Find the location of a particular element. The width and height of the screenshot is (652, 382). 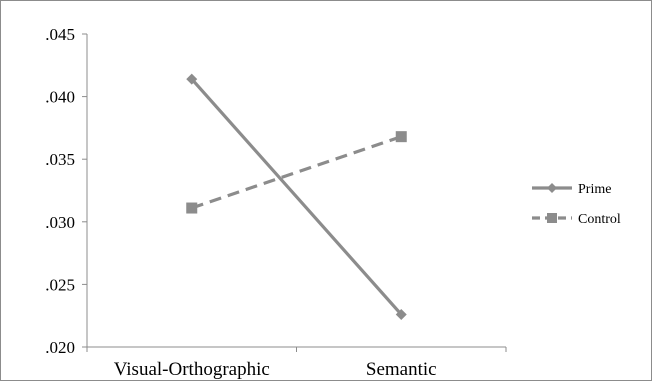

y-tick-label: .035 is located at coordinates (60, 159).